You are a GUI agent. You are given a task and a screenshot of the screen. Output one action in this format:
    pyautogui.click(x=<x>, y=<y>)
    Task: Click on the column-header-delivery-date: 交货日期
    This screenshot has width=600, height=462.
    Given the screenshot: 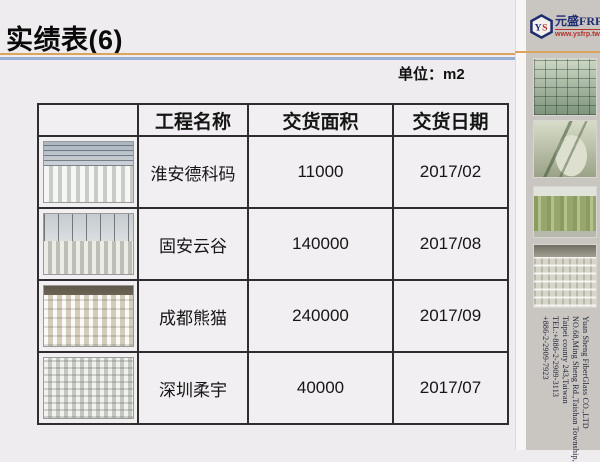 What is the action you would take?
    pyautogui.click(x=450, y=120)
    